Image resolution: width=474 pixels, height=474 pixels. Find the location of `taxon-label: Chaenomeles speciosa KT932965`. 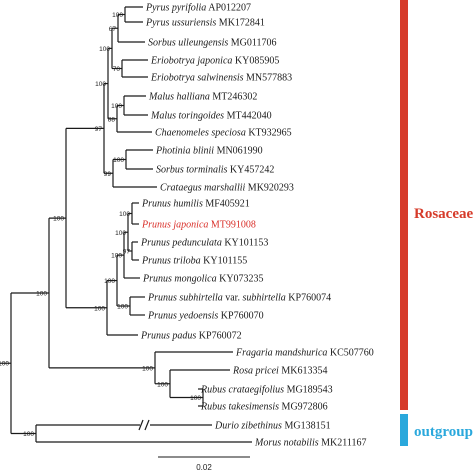

taxon-label: Chaenomeles speciosa KT932965 is located at coordinates (223, 133).